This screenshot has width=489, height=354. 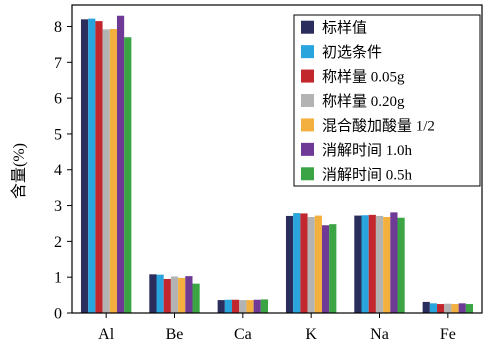 I want to click on x-tick-label-na: Na, so click(x=379, y=334).